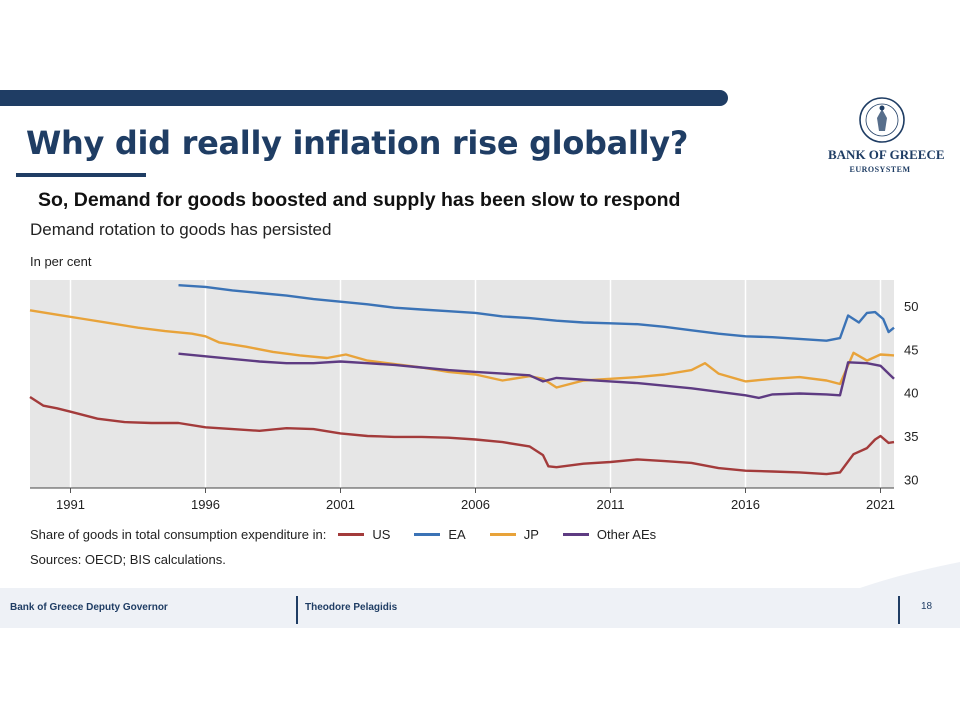 The image size is (960, 720). Describe the element at coordinates (882, 120) in the screenshot. I see `seal-icon` at that location.